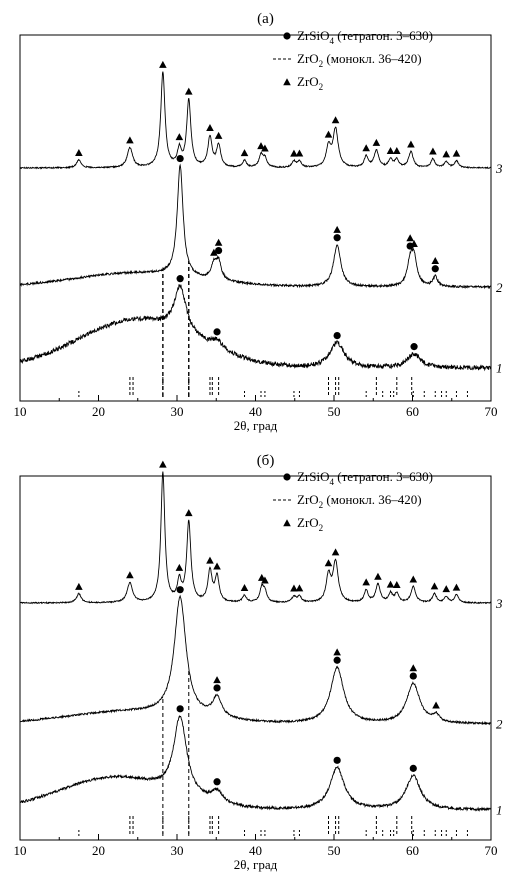 Image resolution: width=522 pixels, height=880 pixels. I want to click on series-2: 2, so click(261, 224).